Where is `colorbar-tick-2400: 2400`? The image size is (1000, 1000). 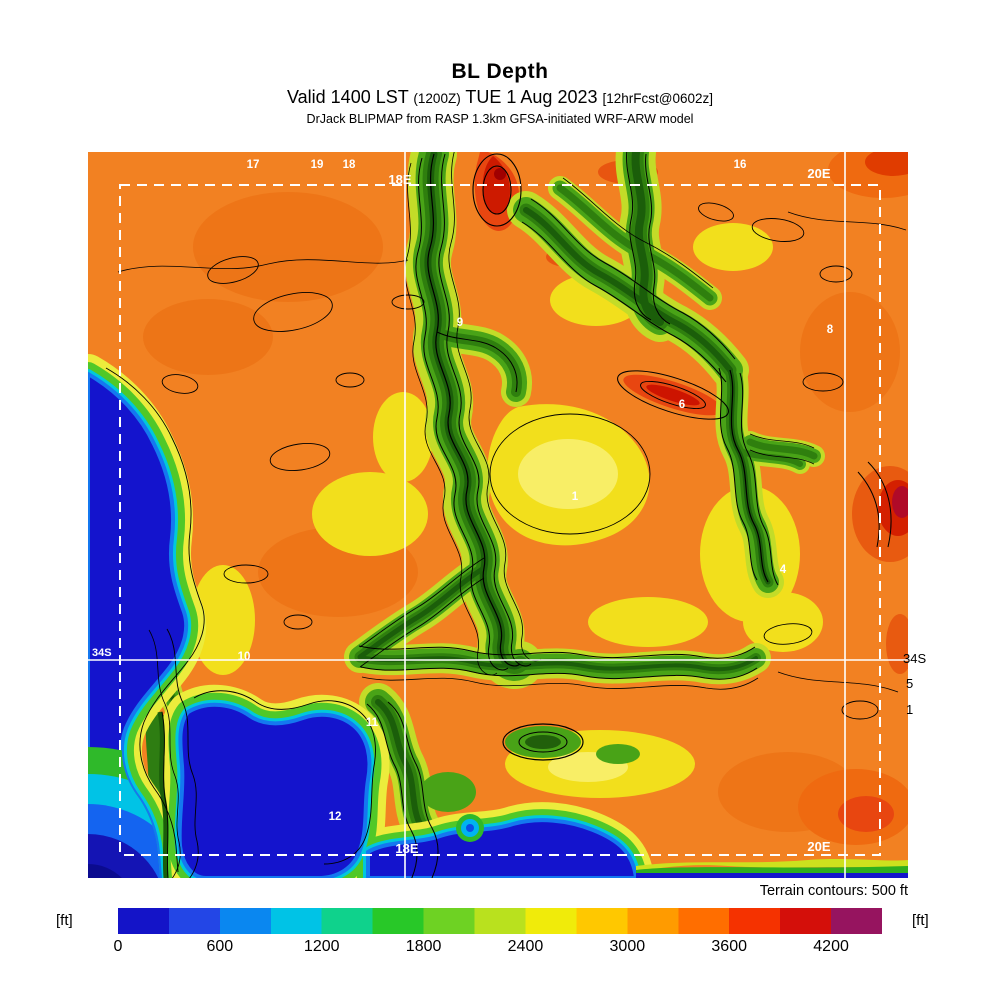 colorbar-tick-2400: 2400 is located at coordinates (525, 946).